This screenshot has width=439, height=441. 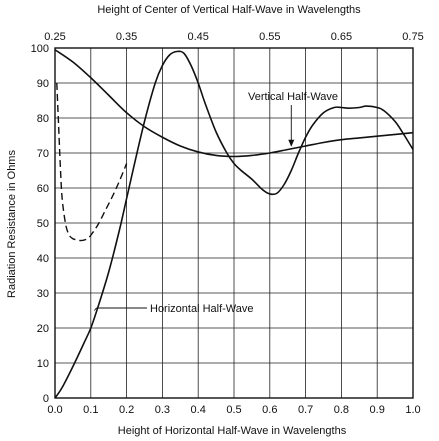 I want to click on y-tick-label: 0, so click(x=46, y=399).